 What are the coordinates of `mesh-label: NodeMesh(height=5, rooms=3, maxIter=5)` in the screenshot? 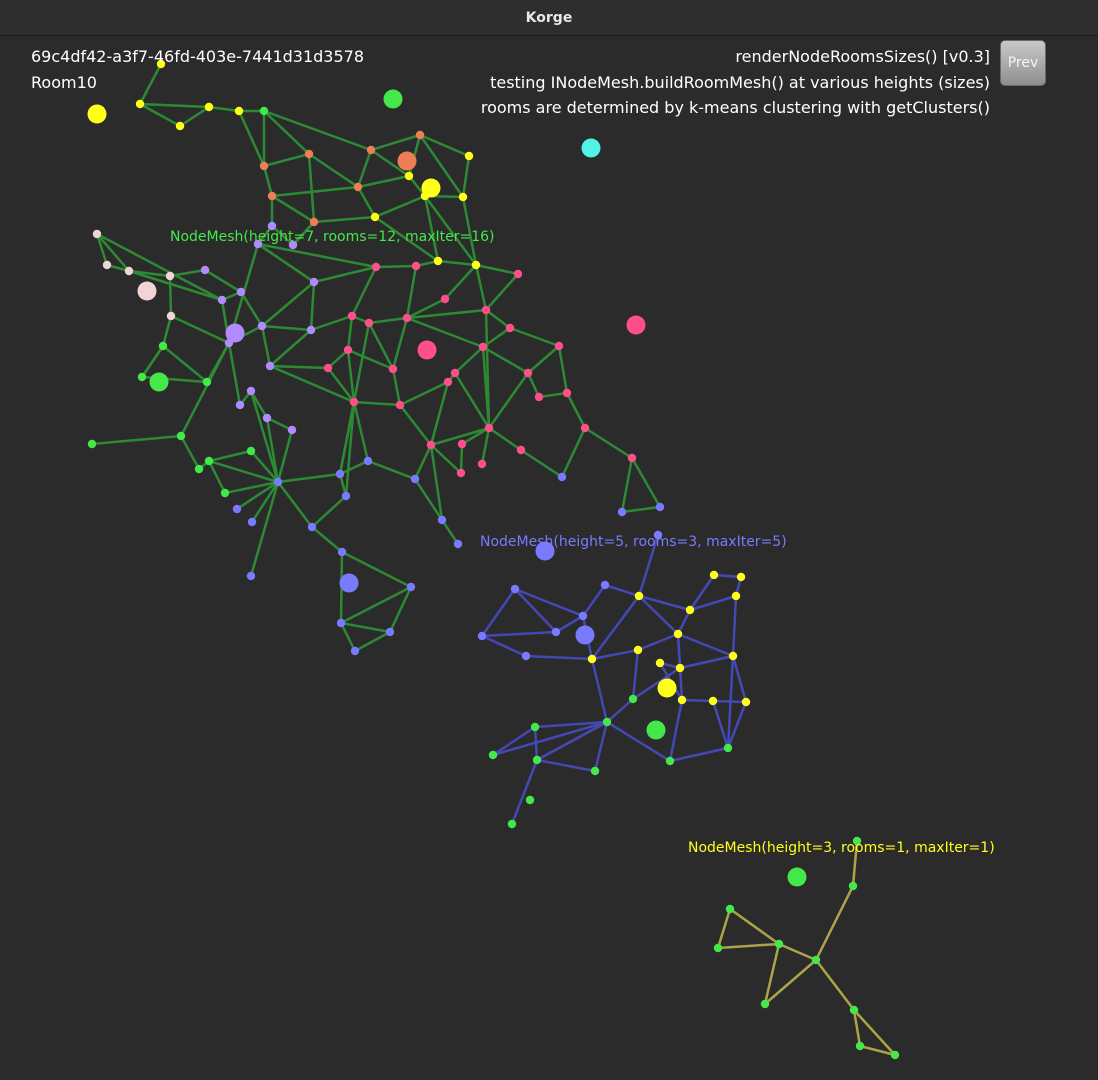 It's located at (633, 542).